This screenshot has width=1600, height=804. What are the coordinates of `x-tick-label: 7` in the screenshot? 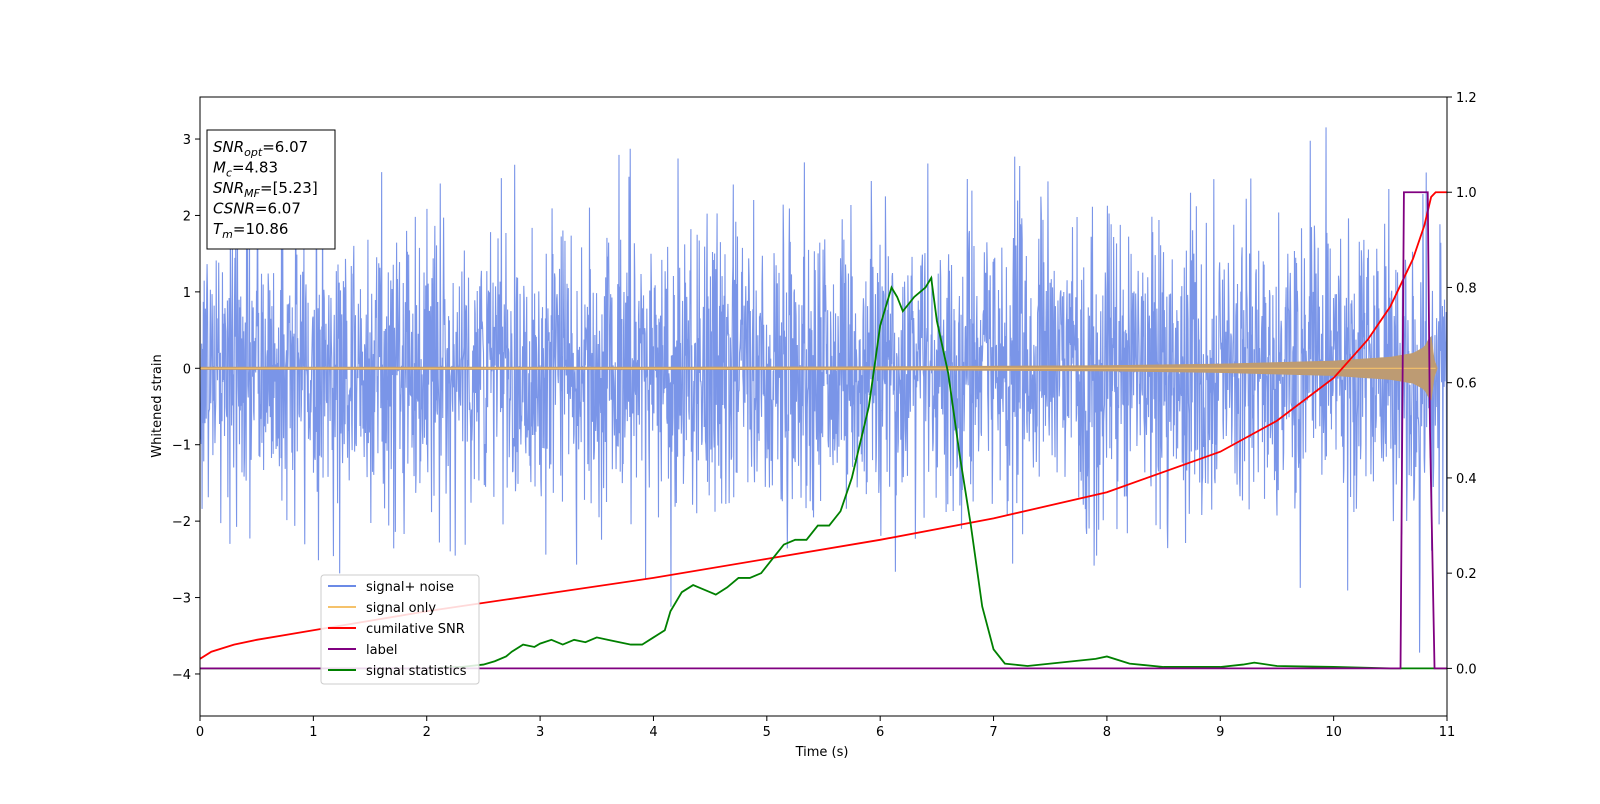 It's located at (993, 732).